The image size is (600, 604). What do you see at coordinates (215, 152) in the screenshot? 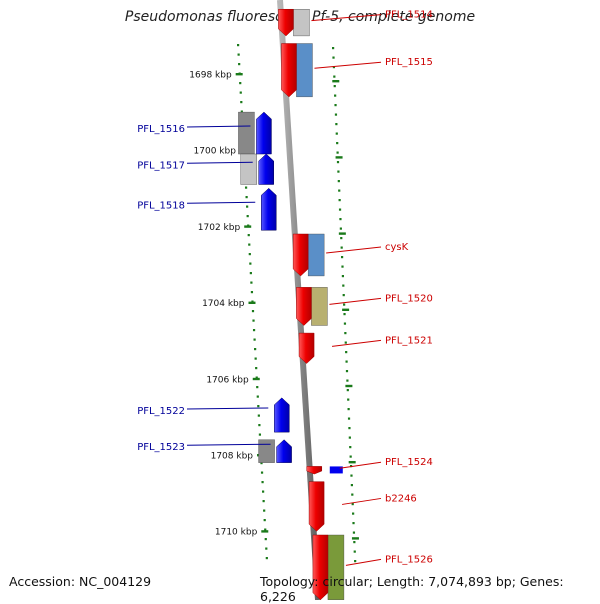
I see `scale-tick-label: 1700 kbp` at bounding box center [215, 152].